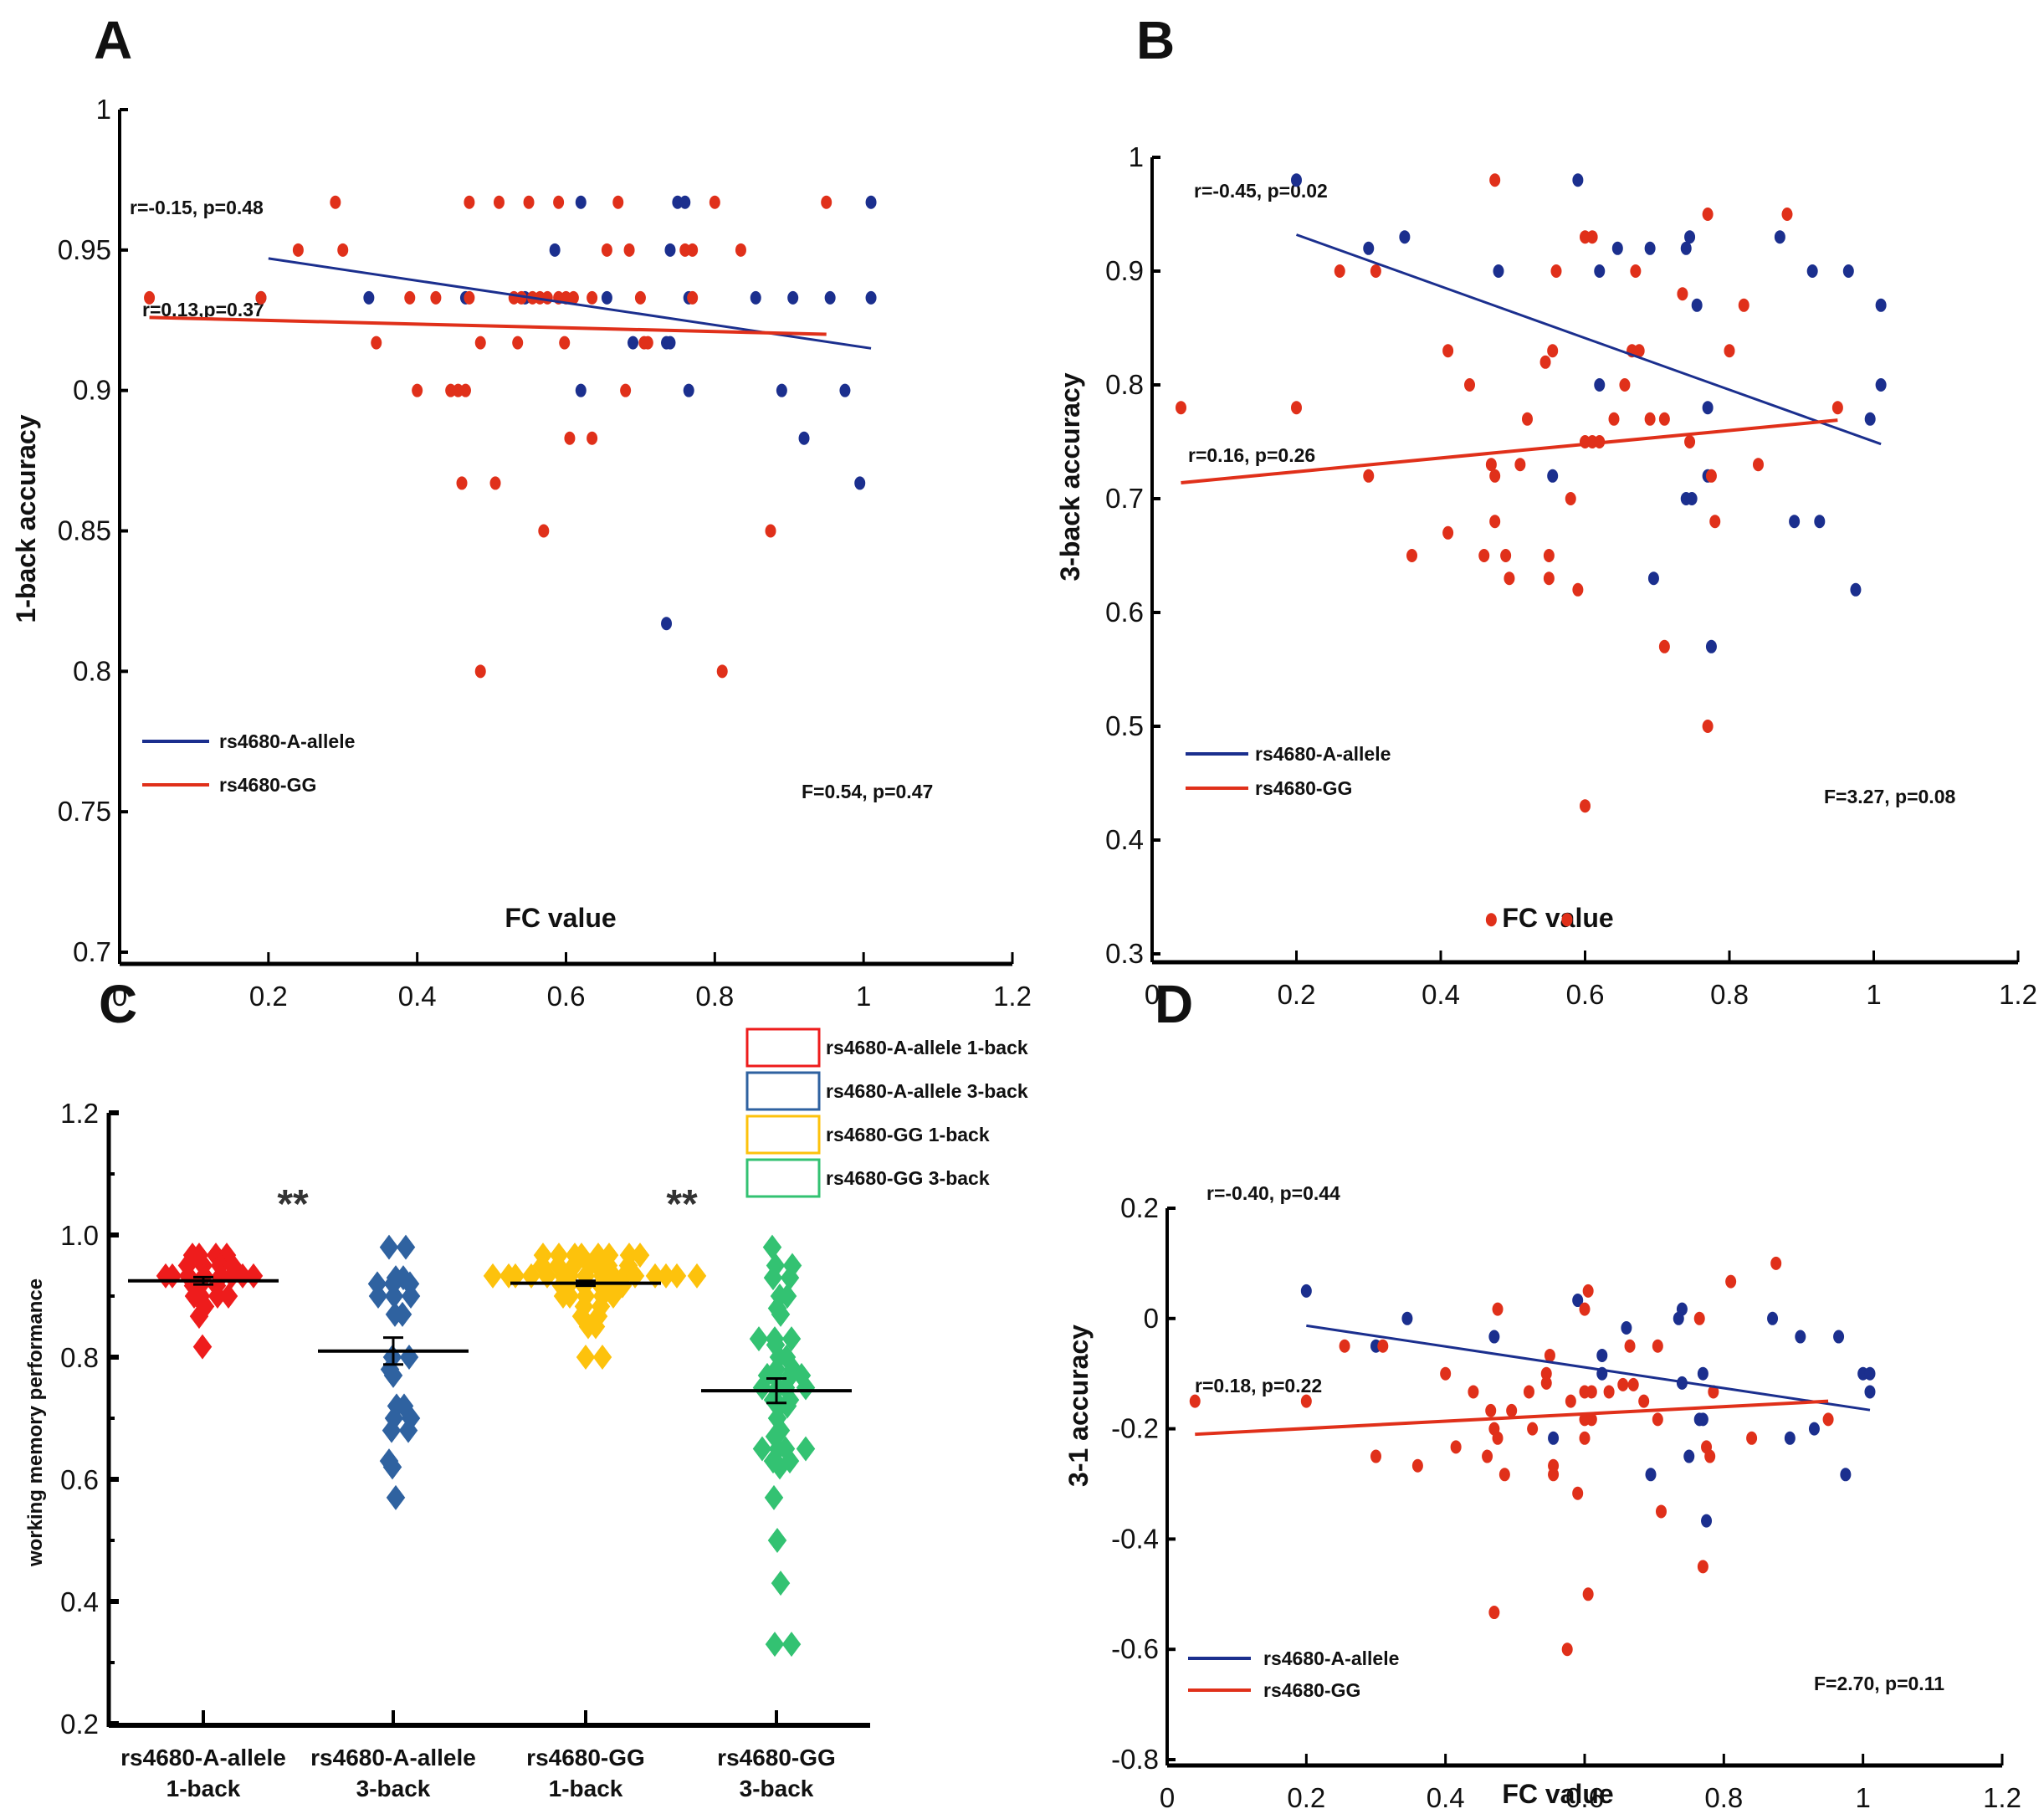  I want to click on y-tick-label-d: -0.2, so click(1135, 1428).